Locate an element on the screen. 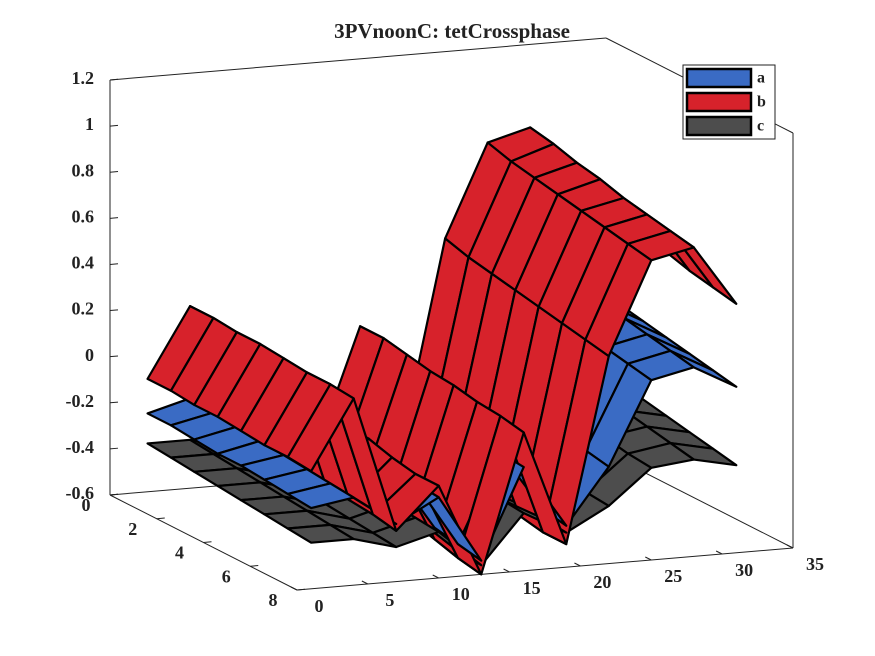 Image resolution: width=875 pixels, height=656 pixels. x-tick-label: 20 is located at coordinates (602, 582).